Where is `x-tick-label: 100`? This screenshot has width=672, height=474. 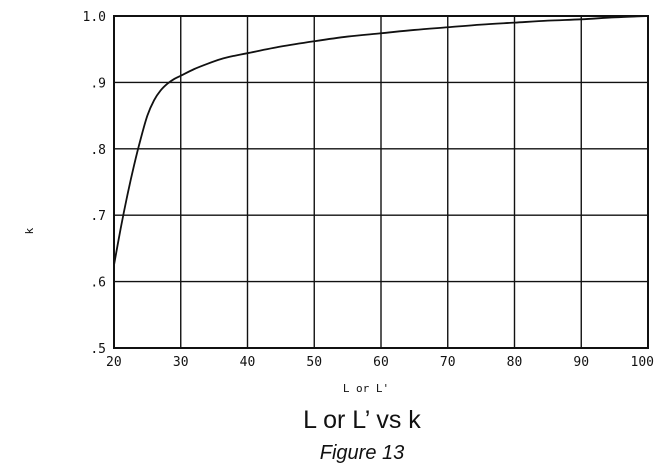
x-tick-label: 100 is located at coordinates (642, 362).